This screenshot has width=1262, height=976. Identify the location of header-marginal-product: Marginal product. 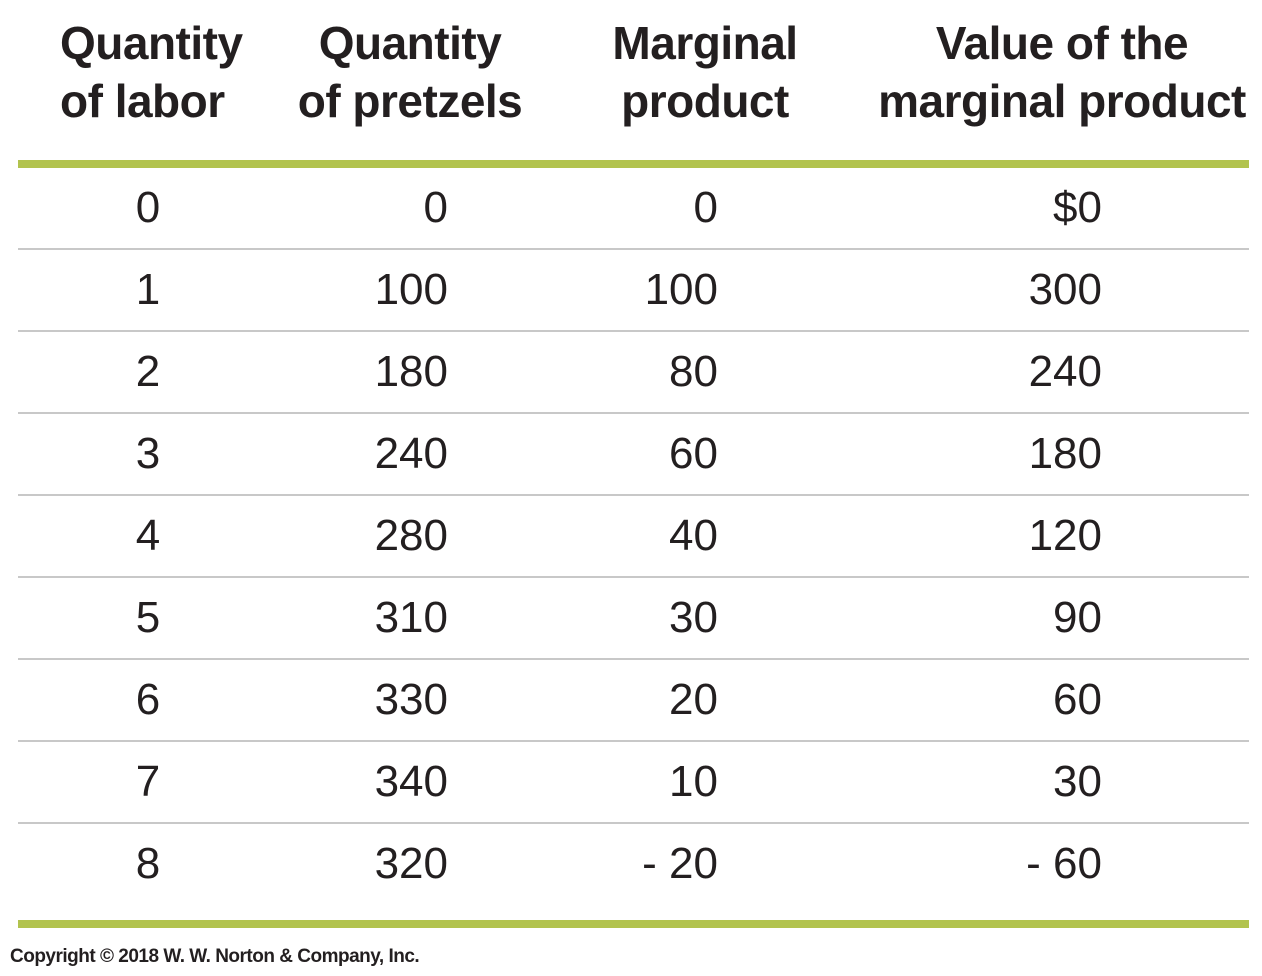
(705, 72).